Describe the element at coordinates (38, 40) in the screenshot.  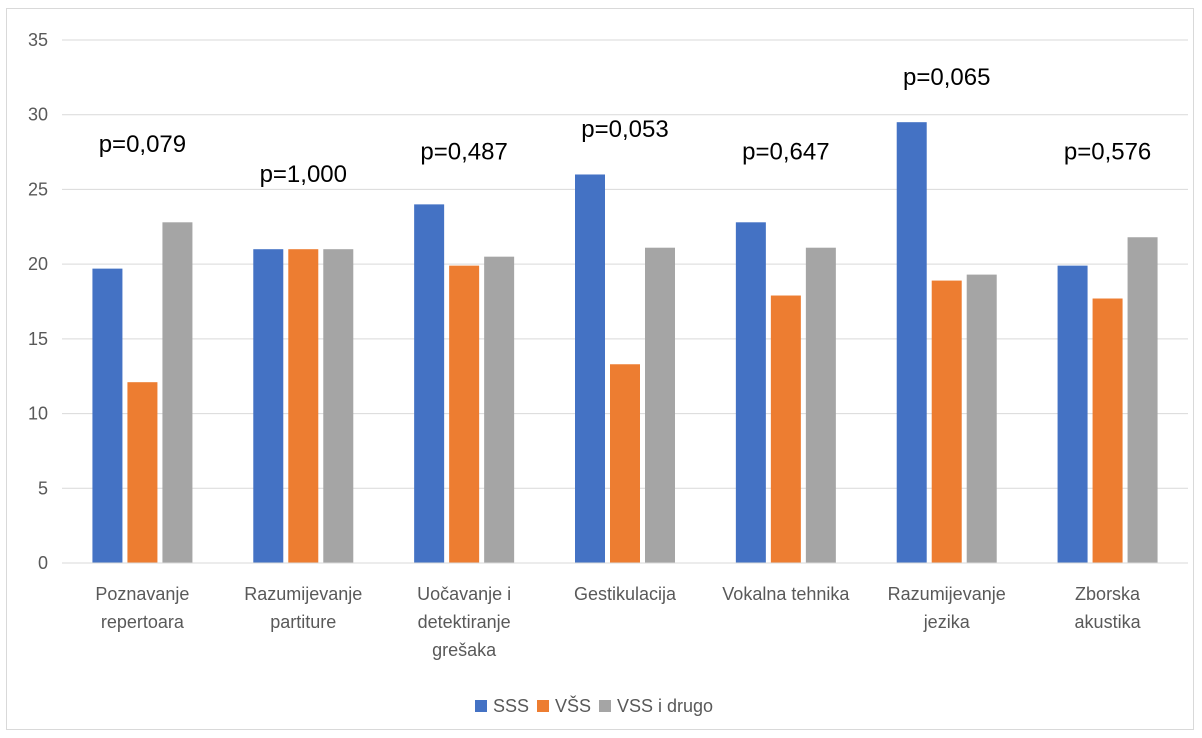
I see `y-tick-label: 35` at that location.